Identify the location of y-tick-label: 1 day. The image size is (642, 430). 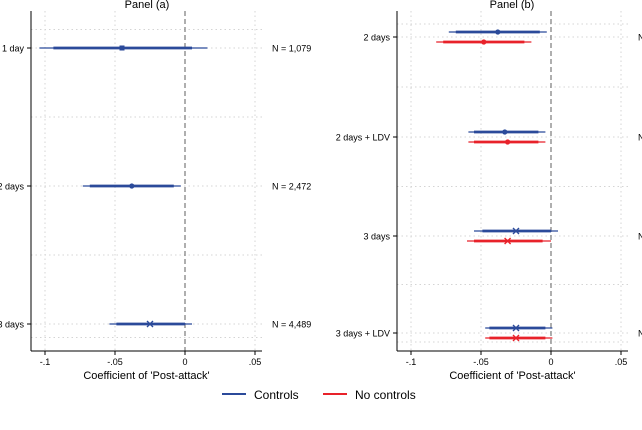
(13, 49).